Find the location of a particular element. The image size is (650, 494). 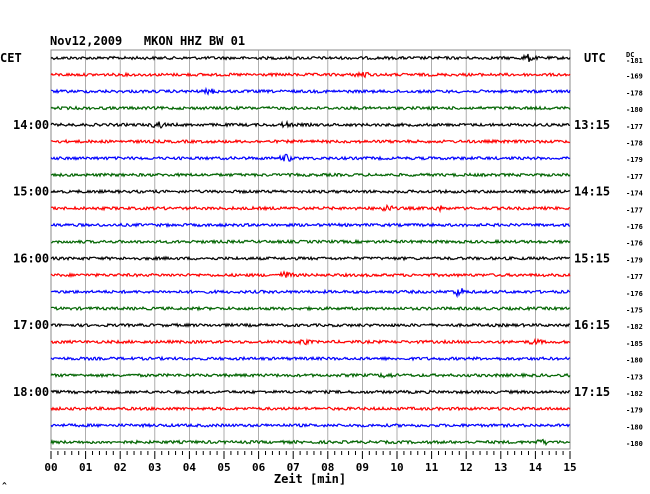

x-tick-label: 12 is located at coordinates (466, 467).